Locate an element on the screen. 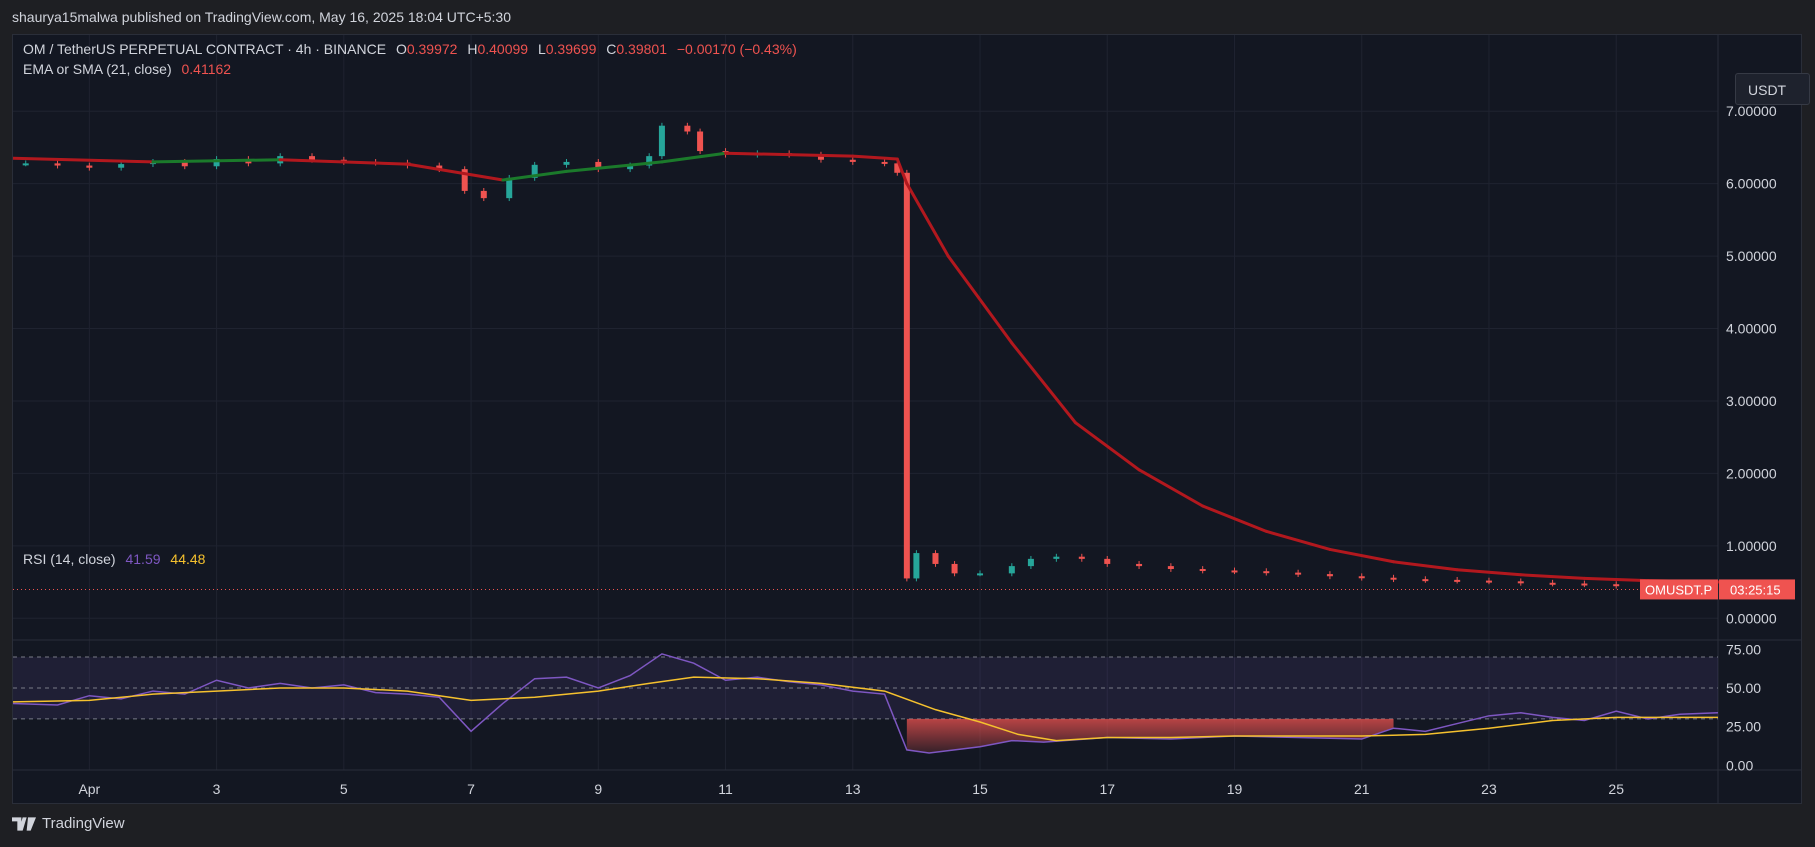 This screenshot has height=847, width=1815. time-axis-label: 9 is located at coordinates (598, 789).